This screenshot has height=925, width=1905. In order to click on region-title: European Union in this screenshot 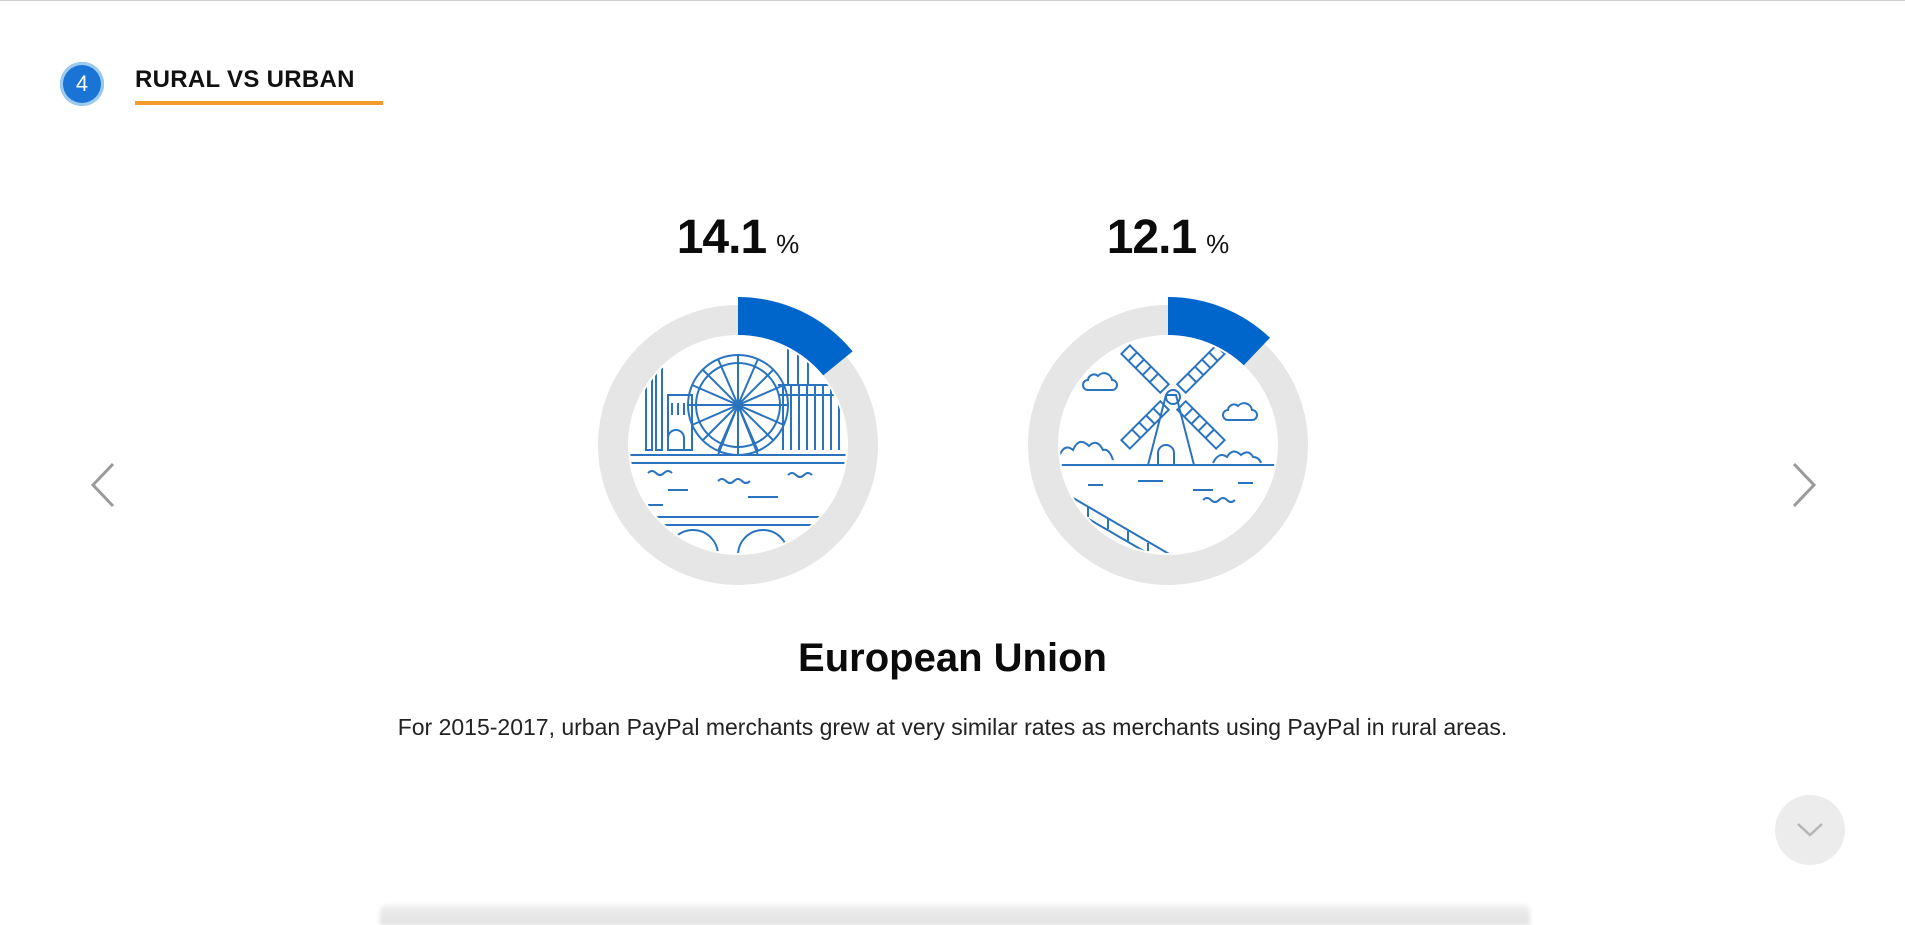, I will do `click(952, 658)`.